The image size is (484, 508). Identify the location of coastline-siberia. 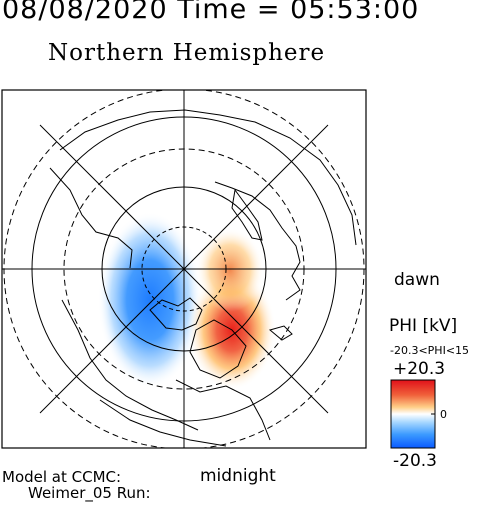
(91, 218).